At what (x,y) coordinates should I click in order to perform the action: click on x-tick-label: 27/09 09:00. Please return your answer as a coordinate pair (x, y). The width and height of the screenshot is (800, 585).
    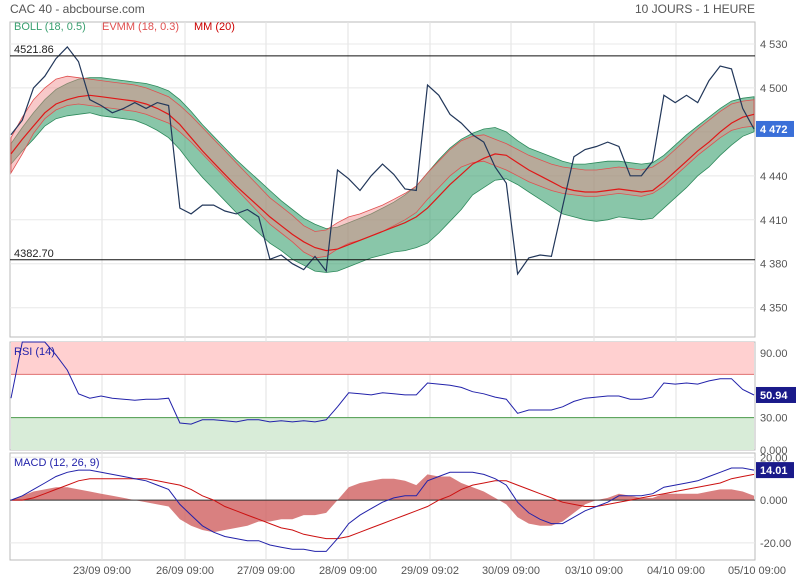
    Looking at the image, I should click on (266, 571).